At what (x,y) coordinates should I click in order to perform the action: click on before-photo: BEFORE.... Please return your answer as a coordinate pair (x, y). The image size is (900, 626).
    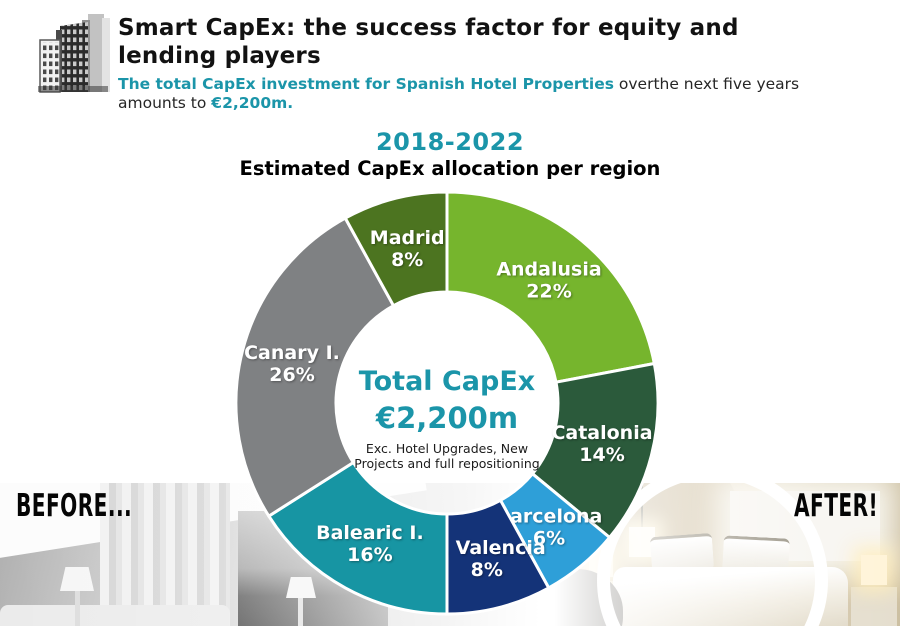
    Looking at the image, I should click on (279, 554).